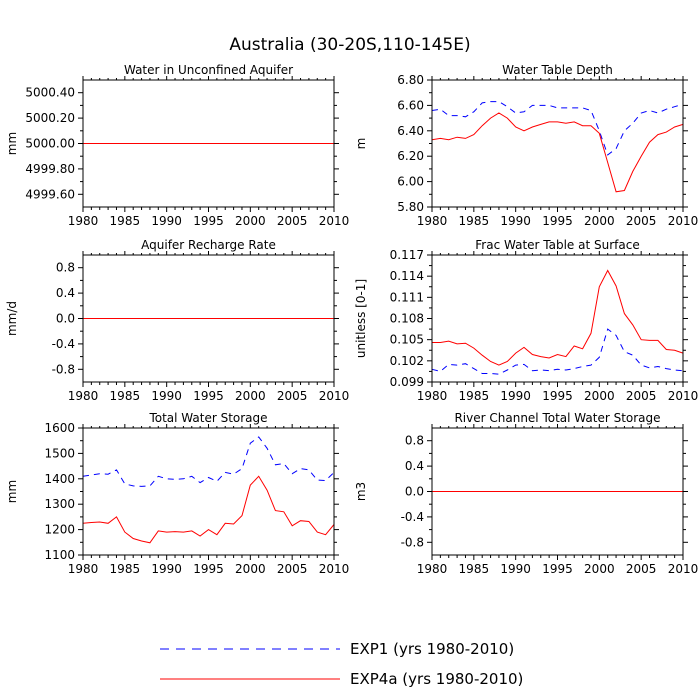 Image resolution: width=700 pixels, height=700 pixels. I want to click on y-tick-label: 1600, so click(59, 428).